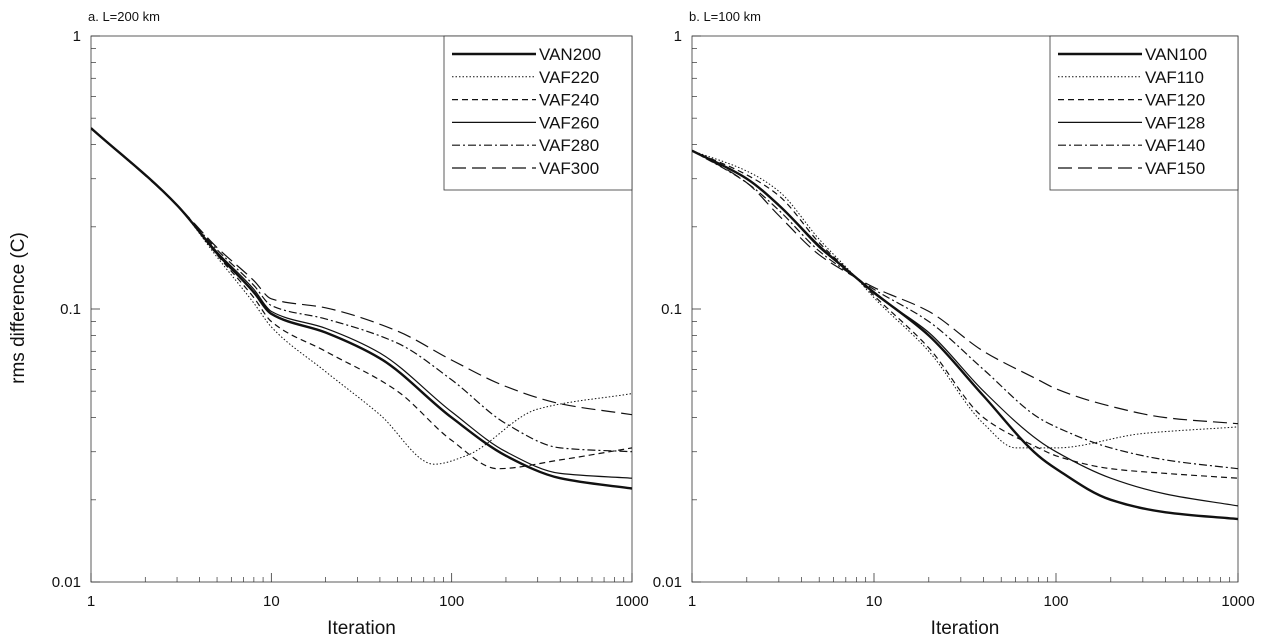  What do you see at coordinates (569, 145) in the screenshot?
I see `legend-label-vaf280: VAF280` at bounding box center [569, 145].